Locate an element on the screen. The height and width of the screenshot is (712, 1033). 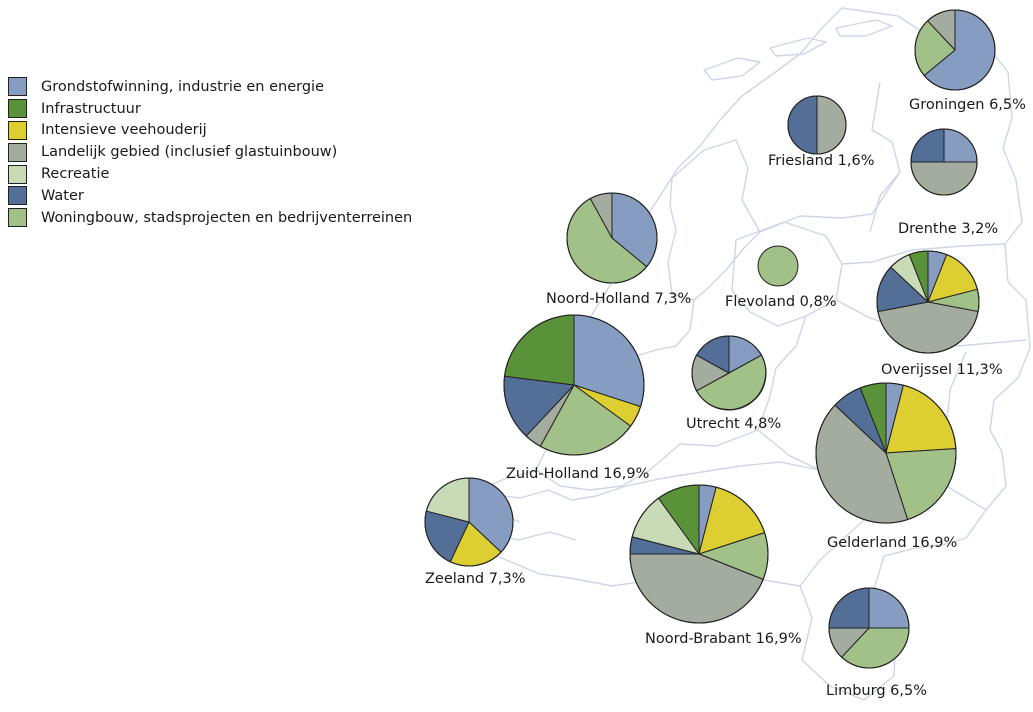
province-label: Zuid-Holland 16,9% is located at coordinates (577, 474).